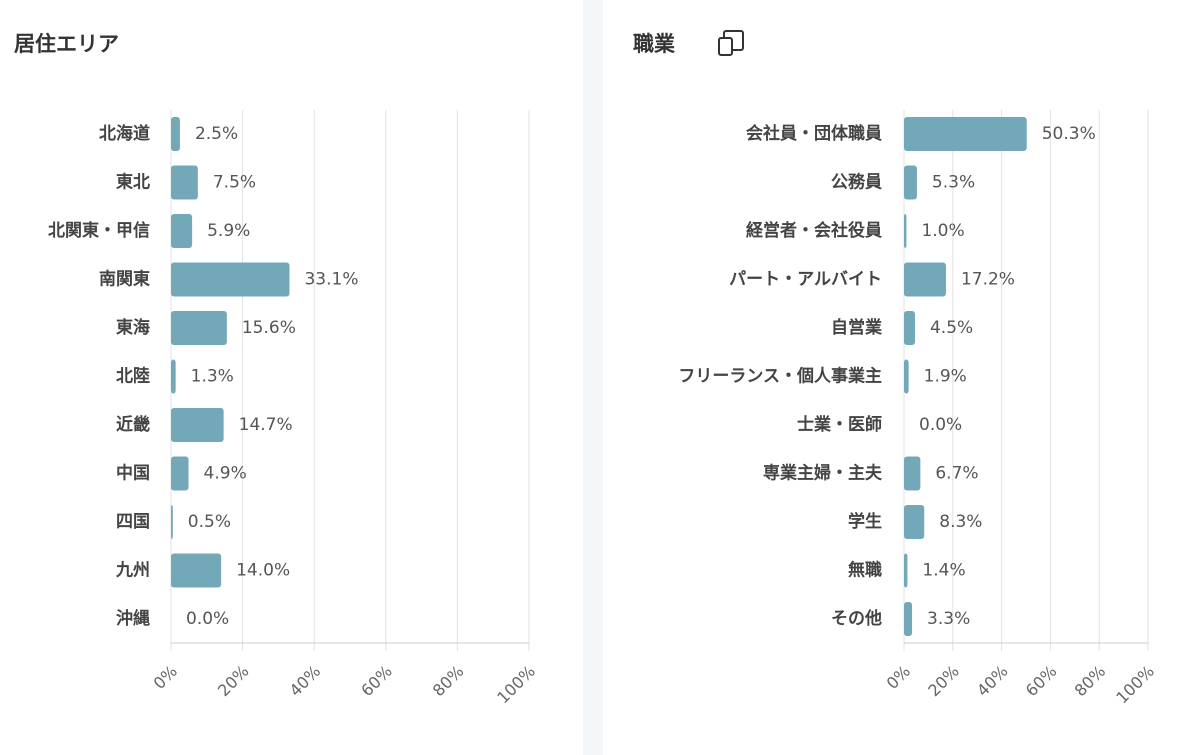 The image size is (1200, 755). I want to click on value-label: 6.7%, so click(956, 474).